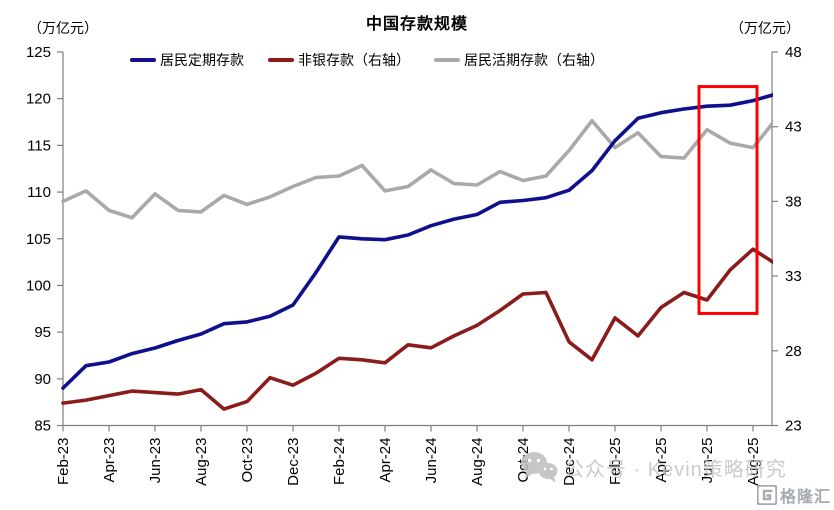 This screenshot has width=834, height=510. I want to click on svg-text: 38, so click(793, 201).